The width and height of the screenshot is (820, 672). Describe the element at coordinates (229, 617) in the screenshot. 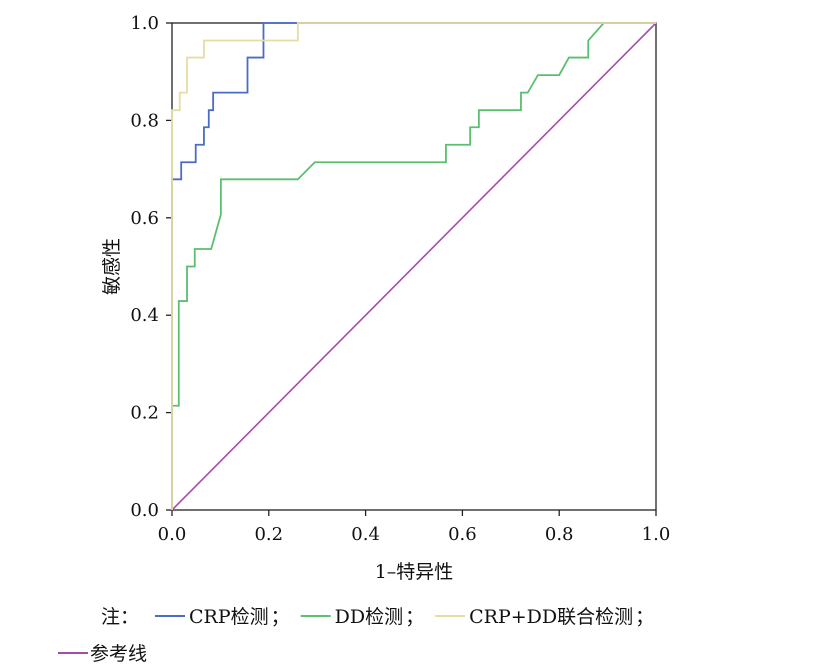

I see `legend-label-crp: CRP检测` at that location.